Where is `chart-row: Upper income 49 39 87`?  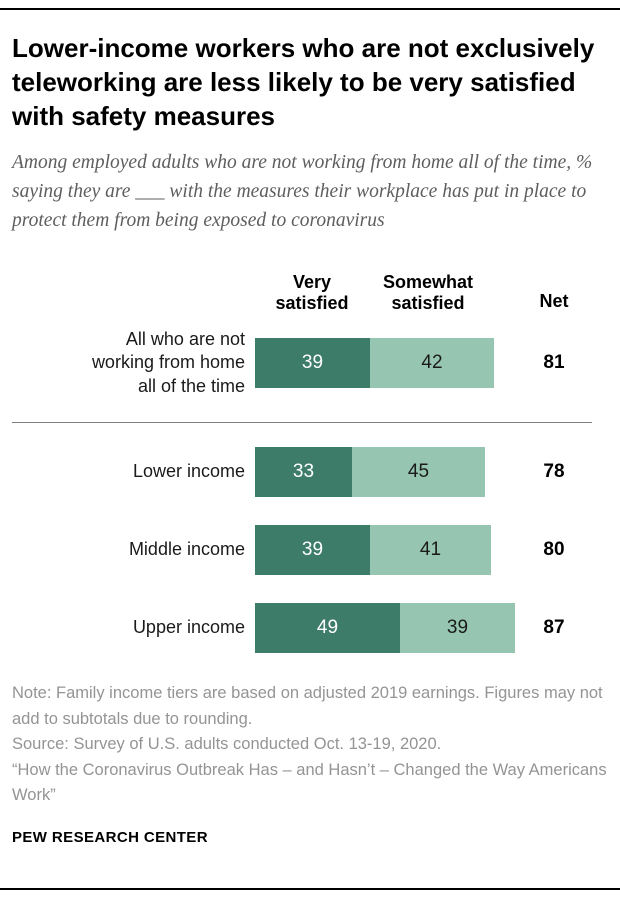 chart-row: Upper income 49 39 87 is located at coordinates (310, 628).